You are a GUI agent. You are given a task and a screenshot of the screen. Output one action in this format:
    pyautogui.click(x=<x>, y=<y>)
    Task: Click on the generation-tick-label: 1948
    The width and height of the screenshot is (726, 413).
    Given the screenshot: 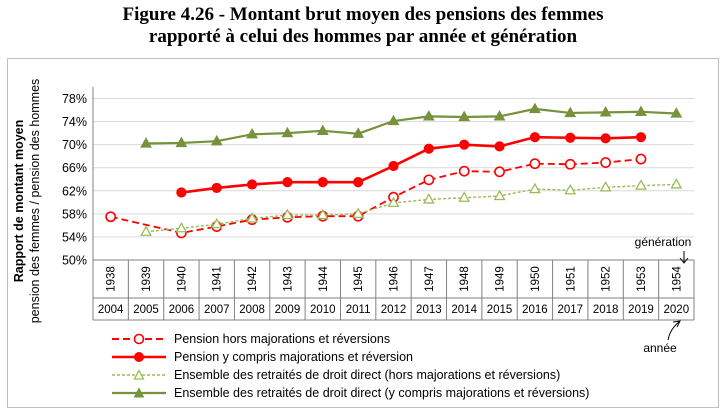 What is the action you would take?
    pyautogui.click(x=465, y=279)
    